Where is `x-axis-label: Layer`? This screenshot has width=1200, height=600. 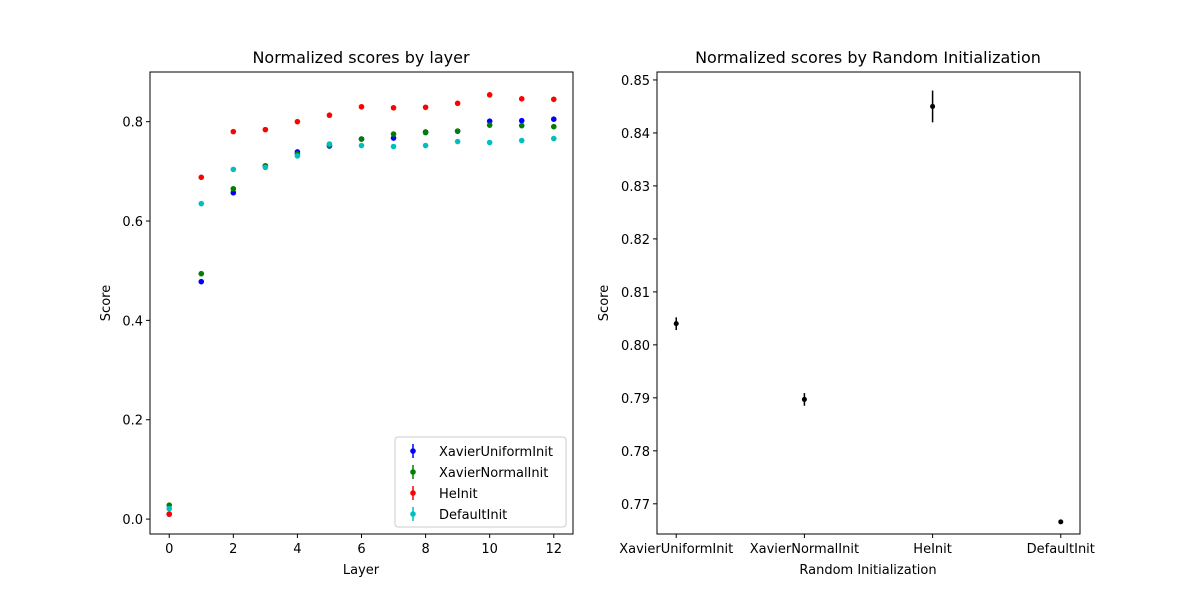 x-axis-label: Layer is located at coordinates (361, 570).